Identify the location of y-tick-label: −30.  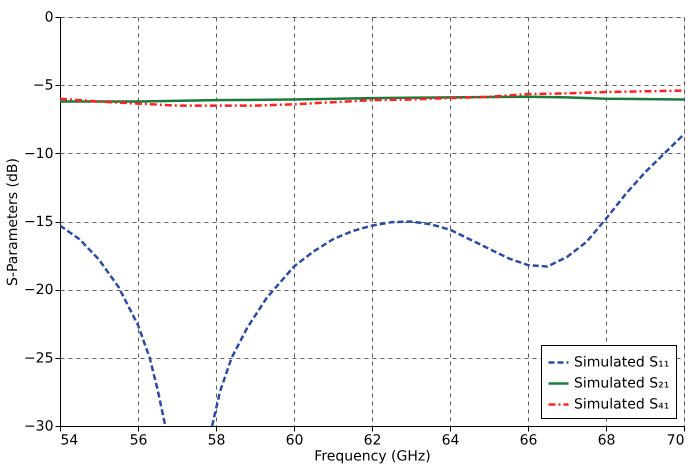
(39, 426).